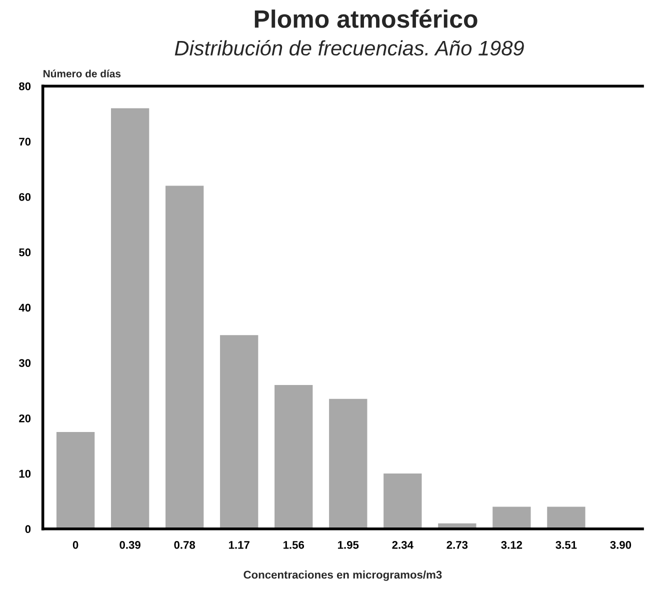 The height and width of the screenshot is (615, 659). Describe the element at coordinates (621, 545) in the screenshot. I see `x-tick-label: 3.90` at that location.